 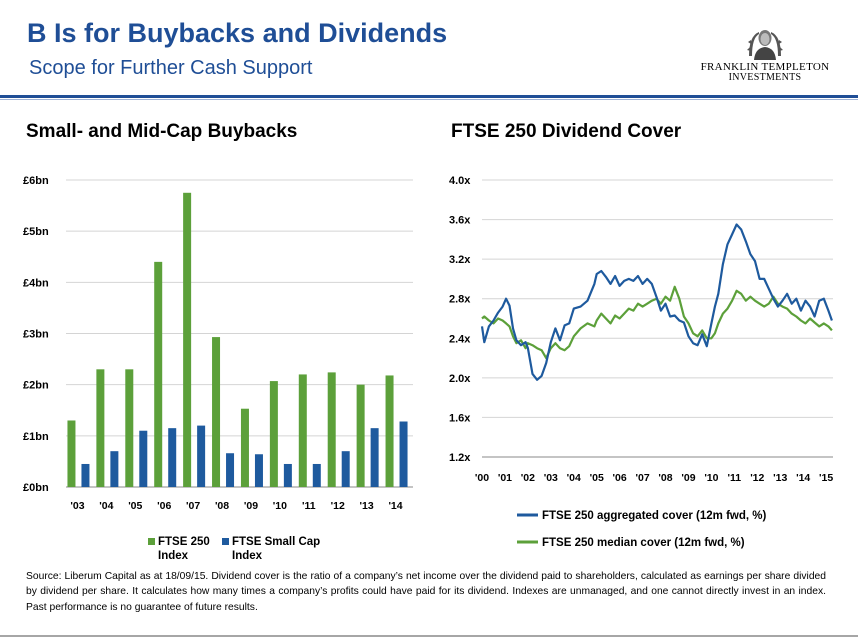 What do you see at coordinates (765, 77) in the screenshot?
I see `logo-text-line2: INVESTMENTS` at bounding box center [765, 77].